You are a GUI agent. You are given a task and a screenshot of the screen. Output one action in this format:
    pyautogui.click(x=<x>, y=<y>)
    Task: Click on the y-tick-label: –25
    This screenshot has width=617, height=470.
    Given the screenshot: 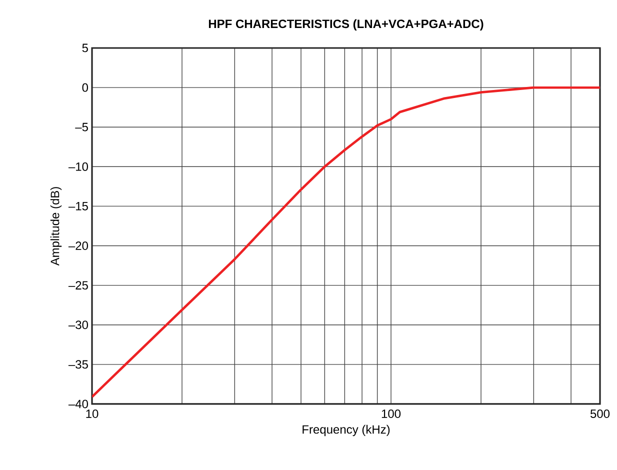 What is the action you would take?
    pyautogui.click(x=78, y=285)
    